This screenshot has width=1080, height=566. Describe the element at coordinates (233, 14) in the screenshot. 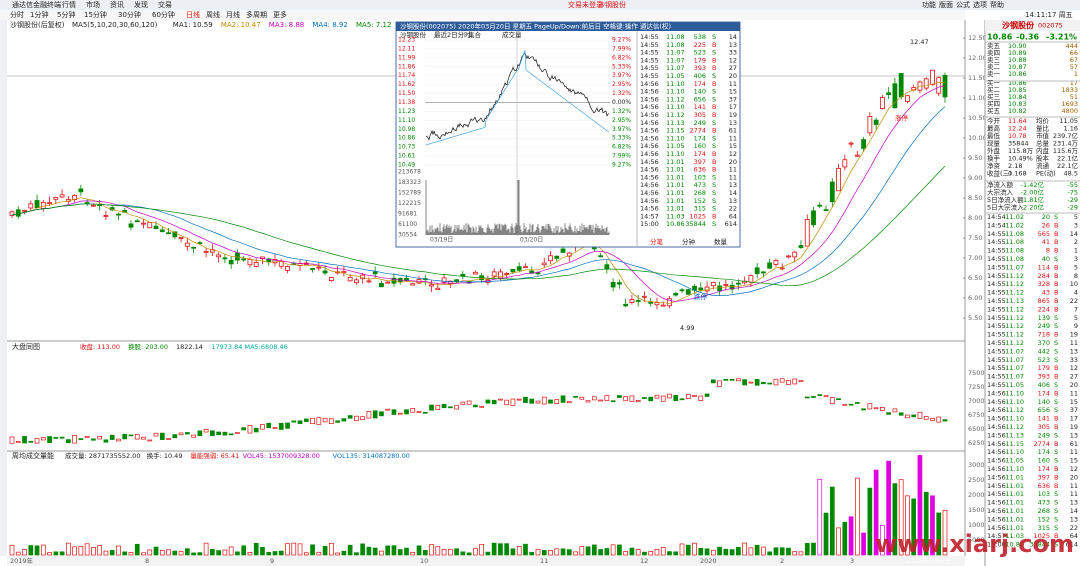

I see `period-tab: 月线` at that location.